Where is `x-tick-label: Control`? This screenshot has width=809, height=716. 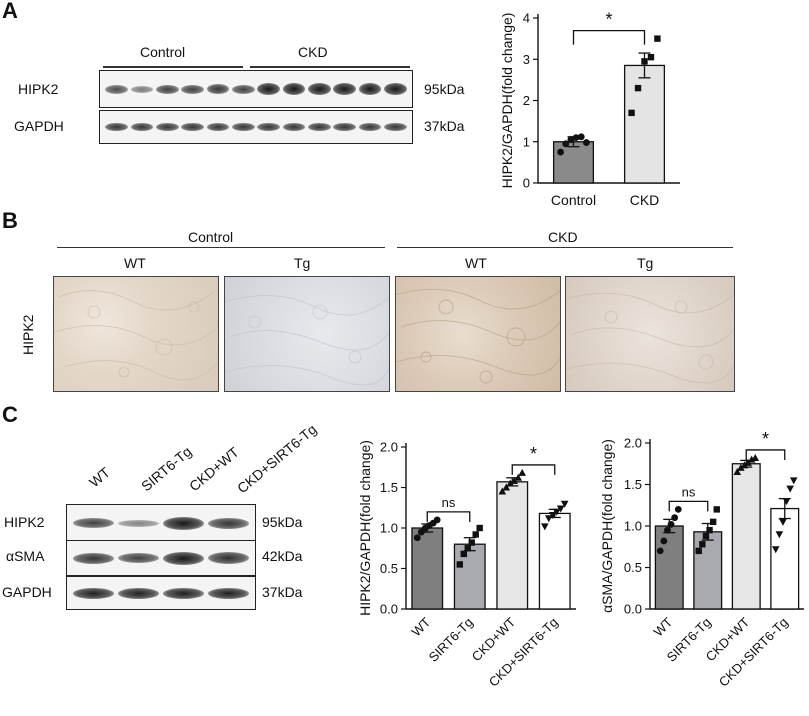 x-tick-label: Control is located at coordinates (573, 200).